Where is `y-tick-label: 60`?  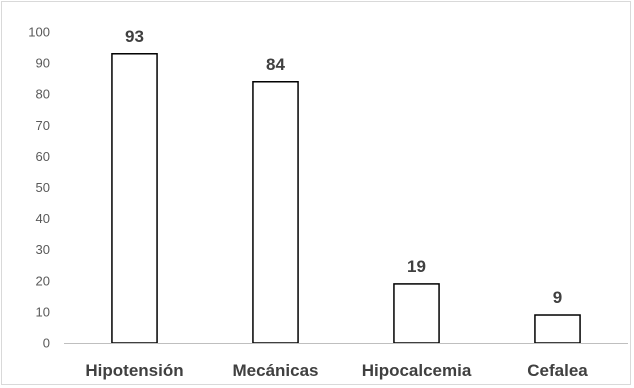
y-tick-label: 60 is located at coordinates (43, 156).